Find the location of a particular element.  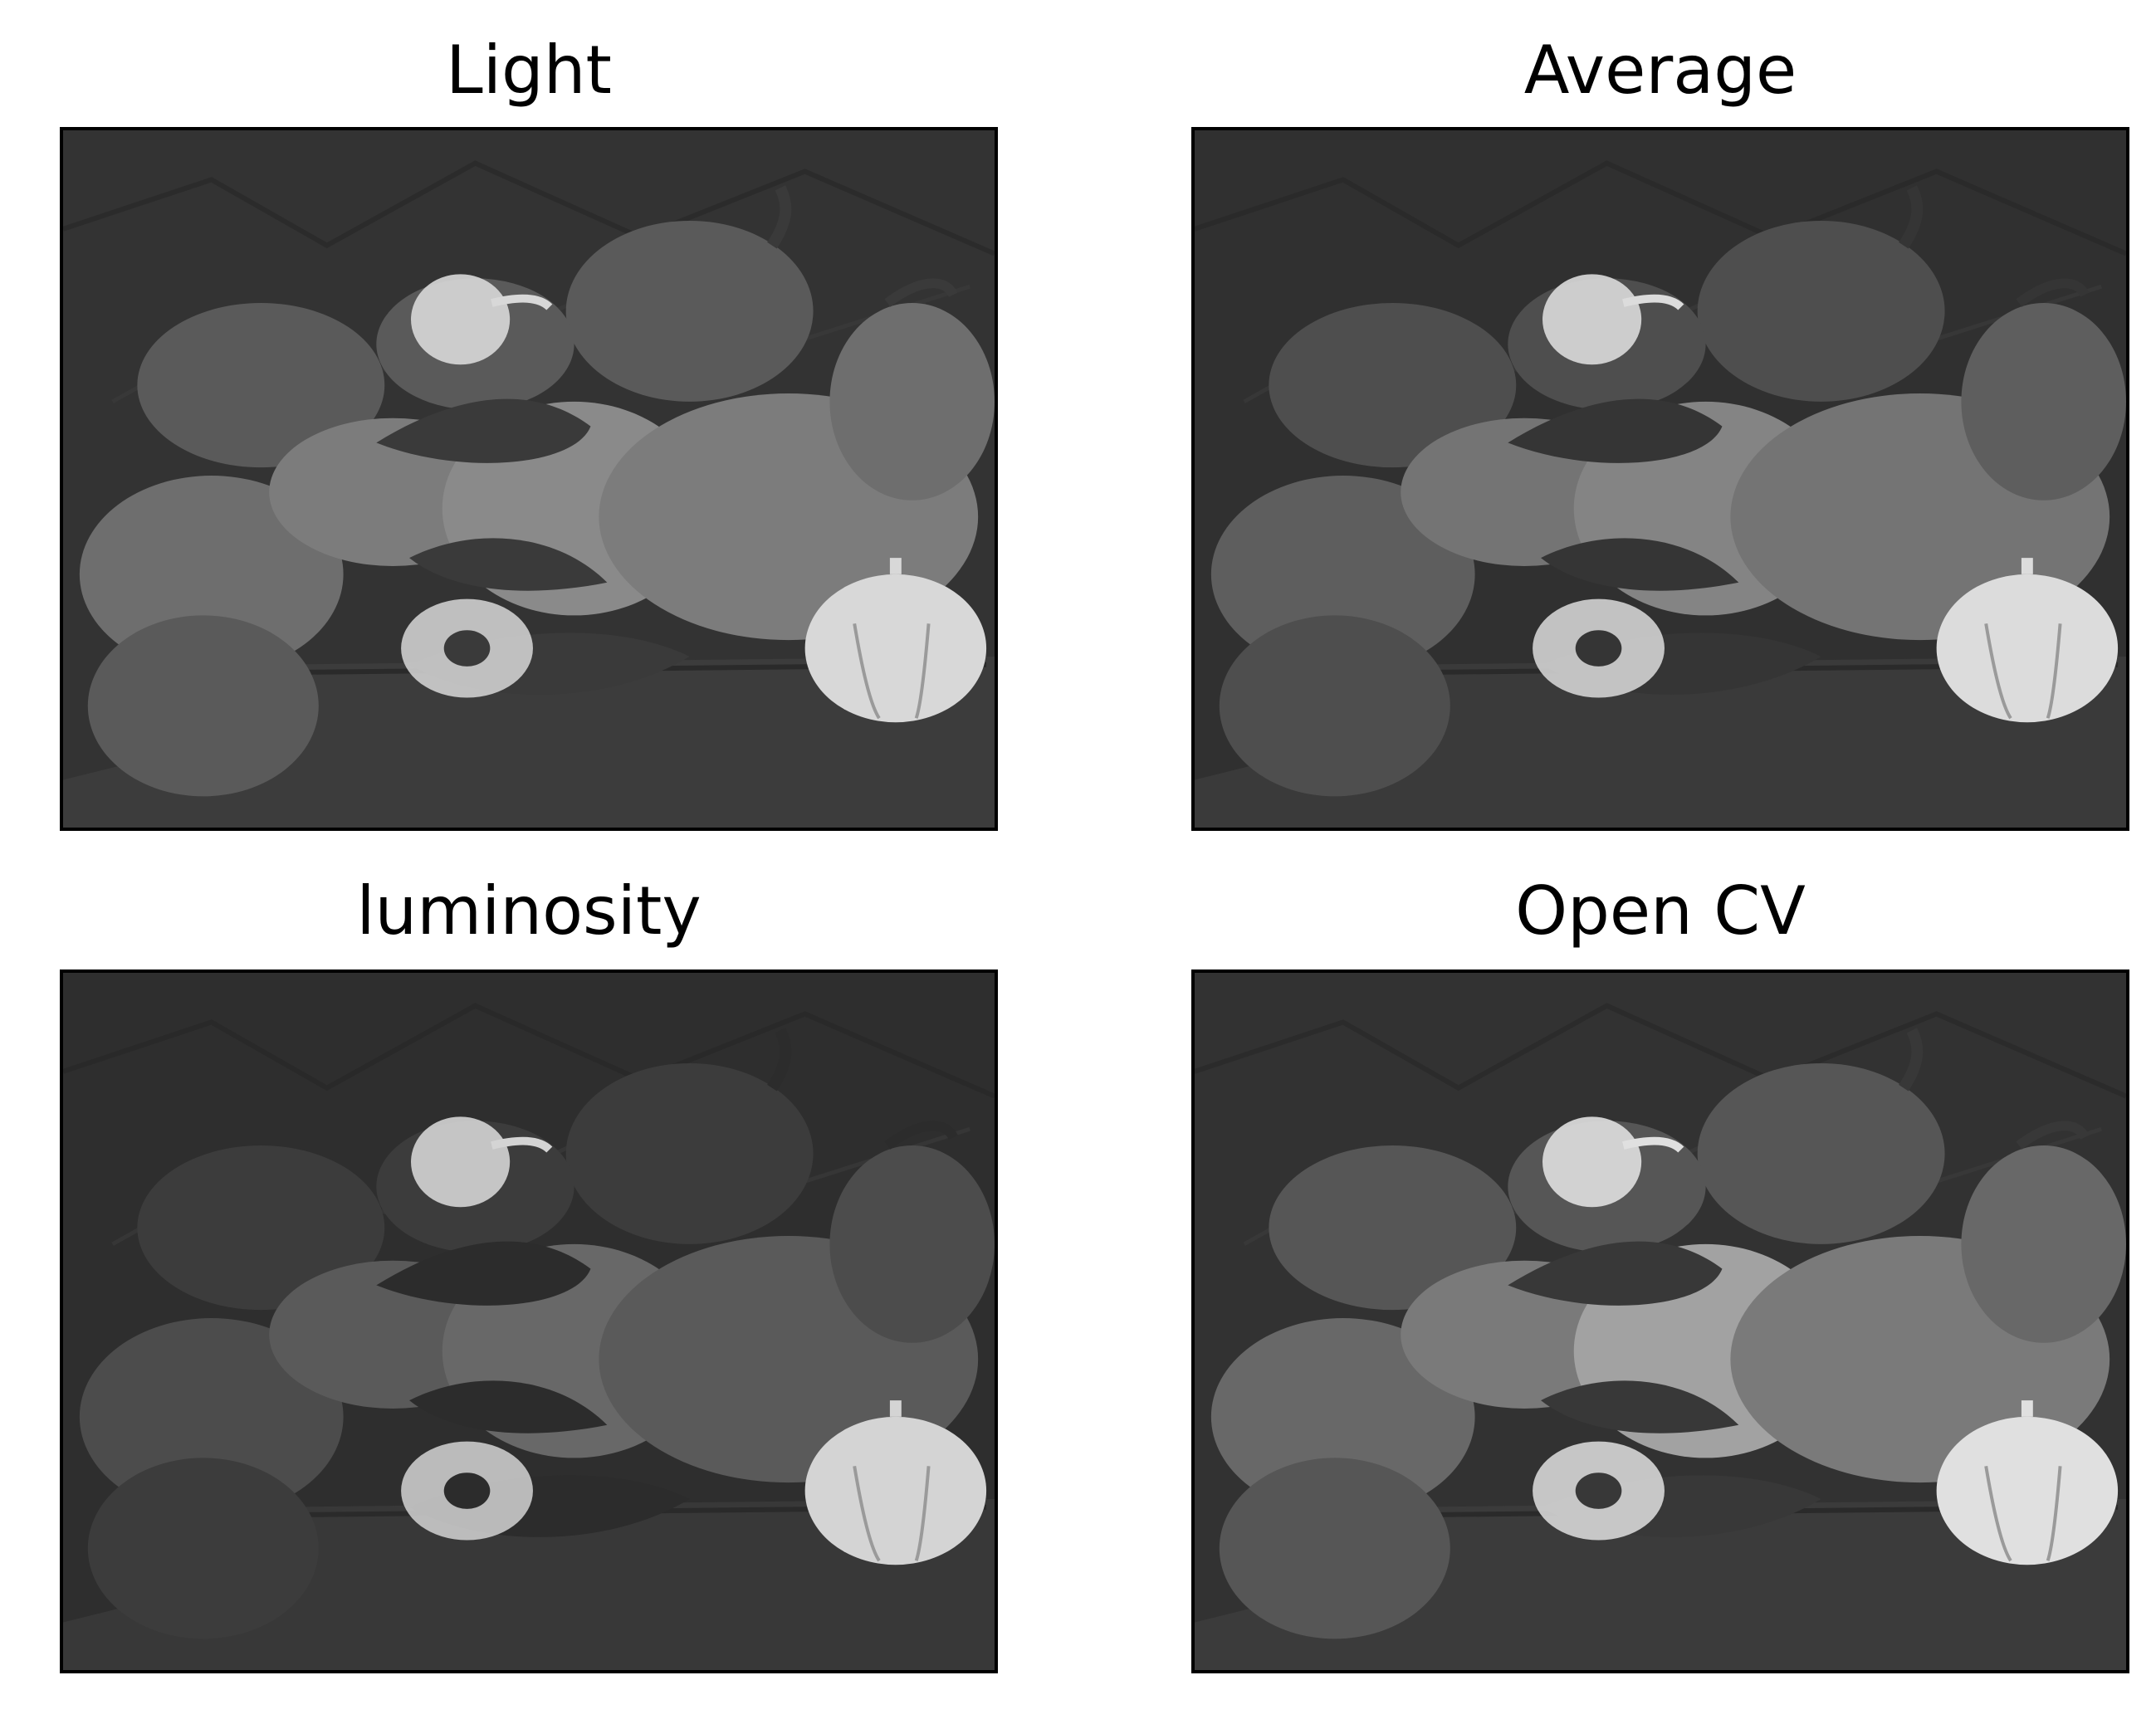

panel-title-light: Light is located at coordinates (529, 70).